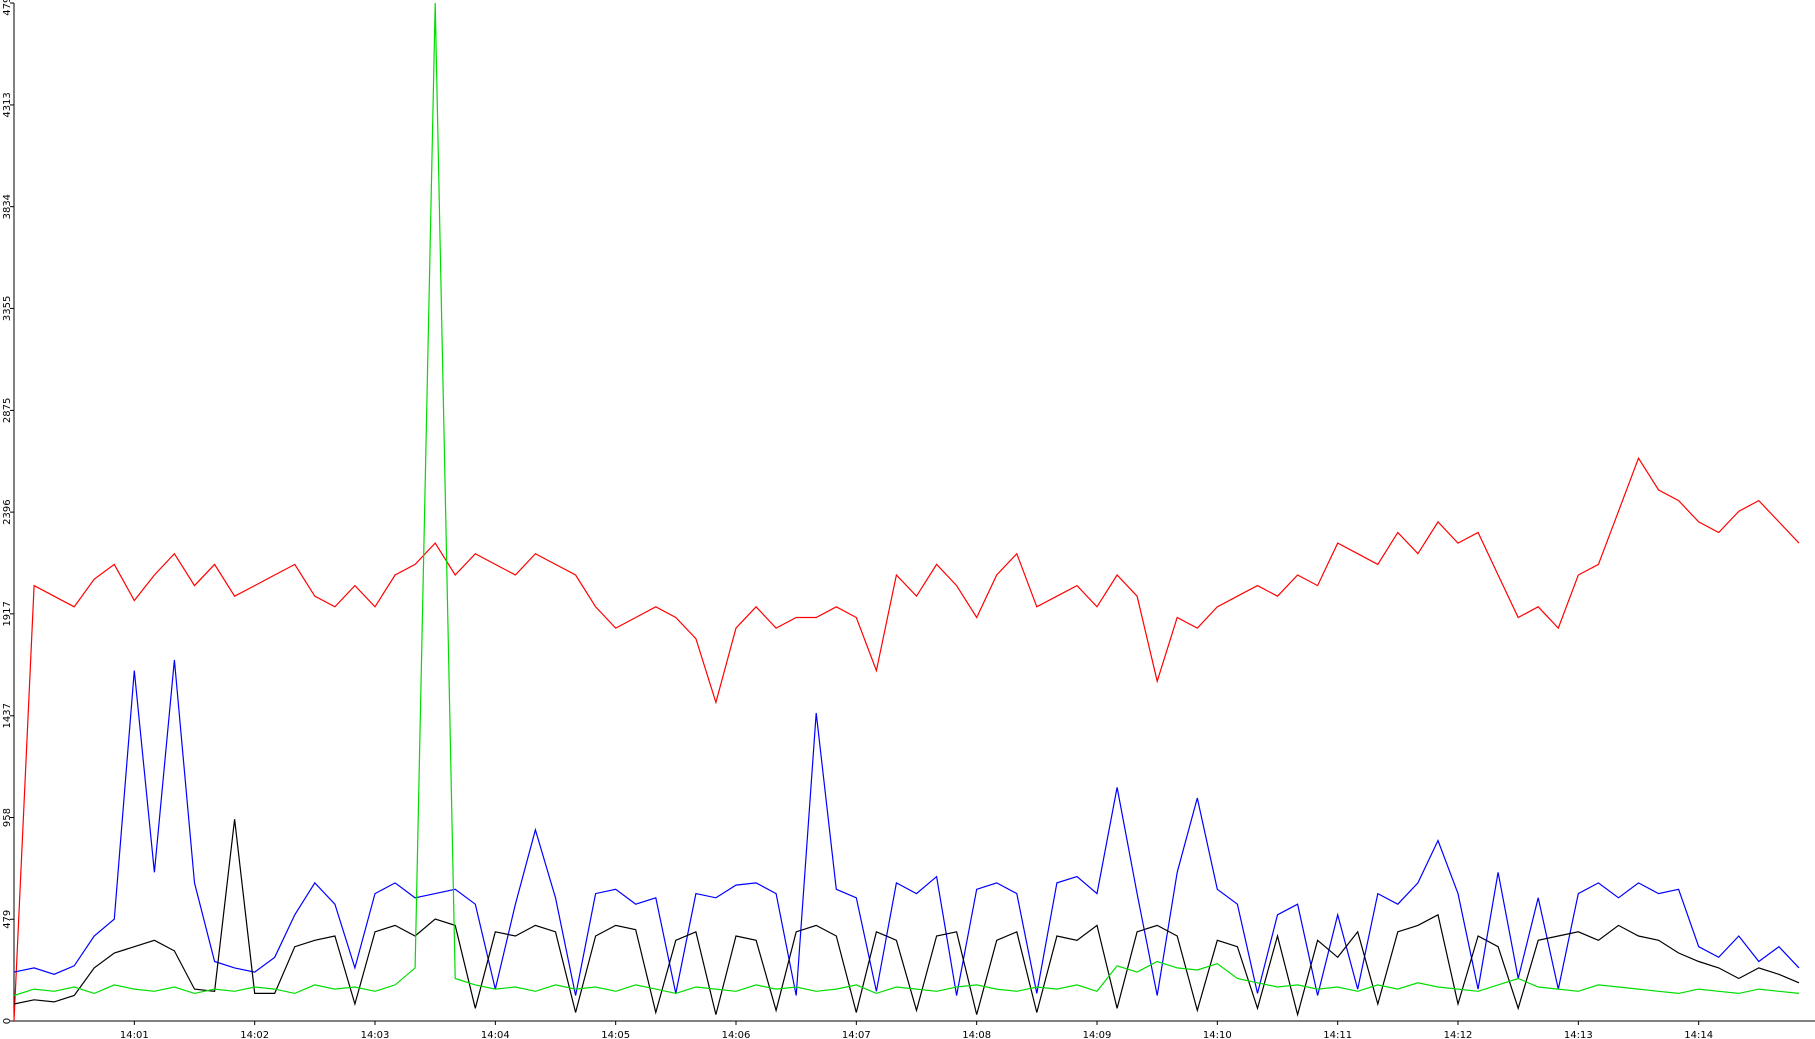 The width and height of the screenshot is (1815, 1039). I want to click on y-tick-label: 3834, so click(7, 206).